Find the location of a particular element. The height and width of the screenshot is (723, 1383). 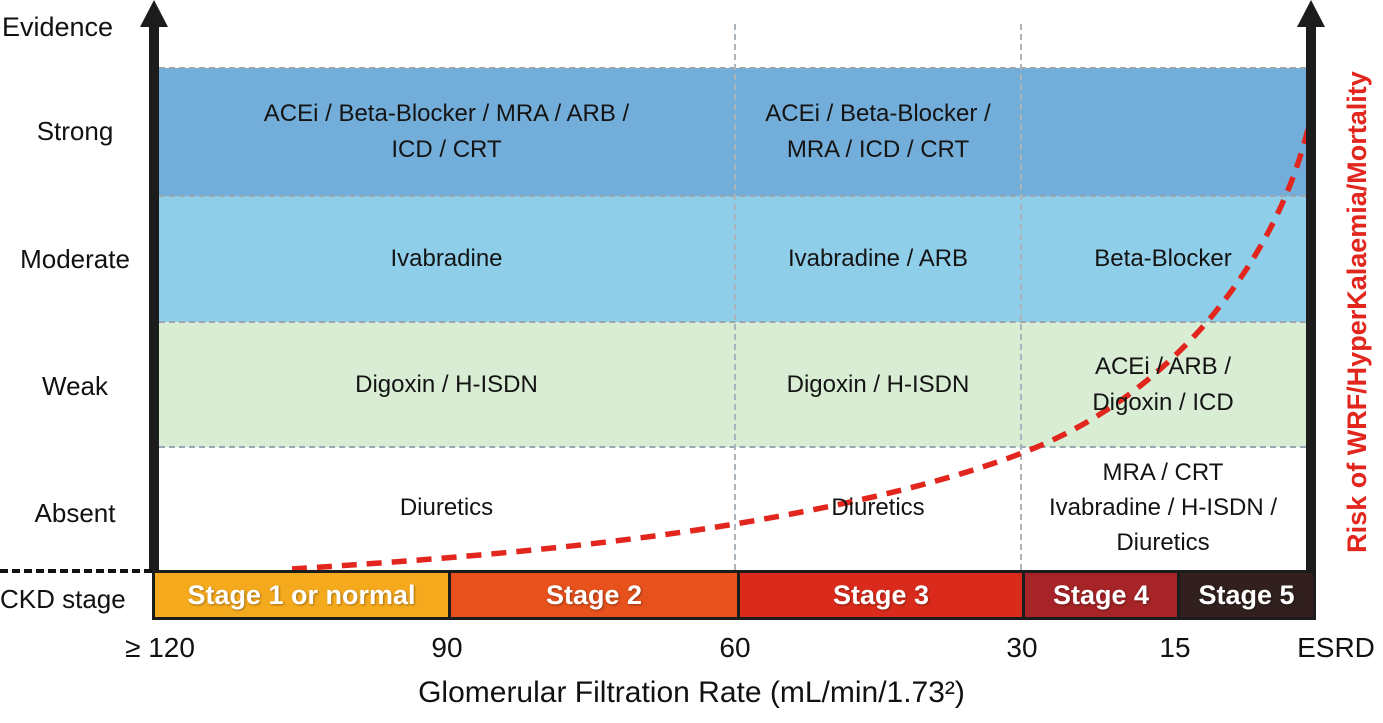

cell-moderate-gfr60-30: Ivabradine / ARB is located at coordinates (878, 258).